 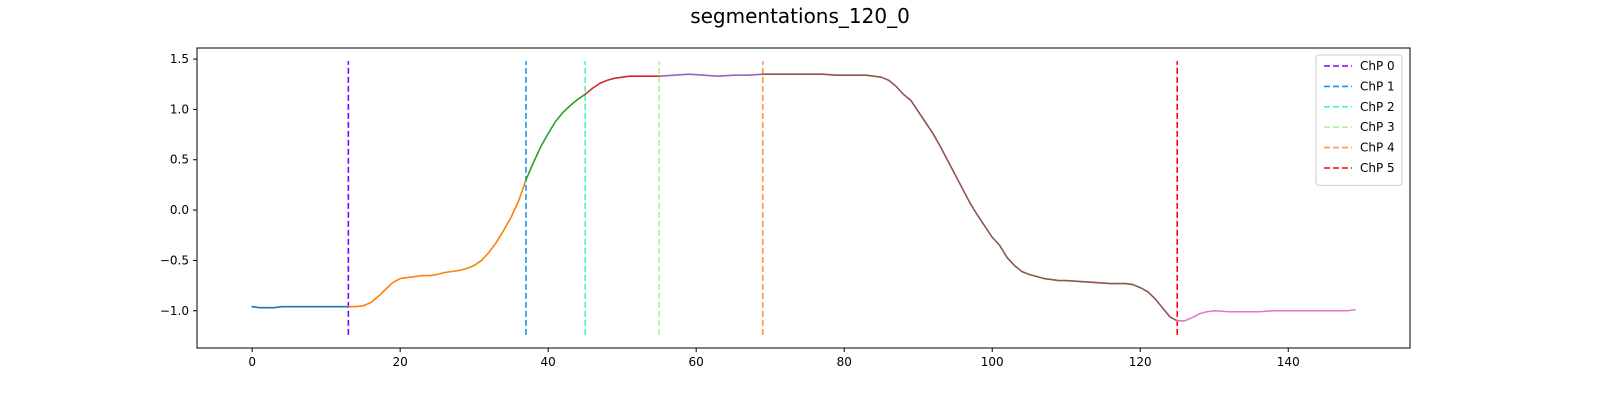 I want to click on x-tick-label-0: 0, so click(x=252, y=362).